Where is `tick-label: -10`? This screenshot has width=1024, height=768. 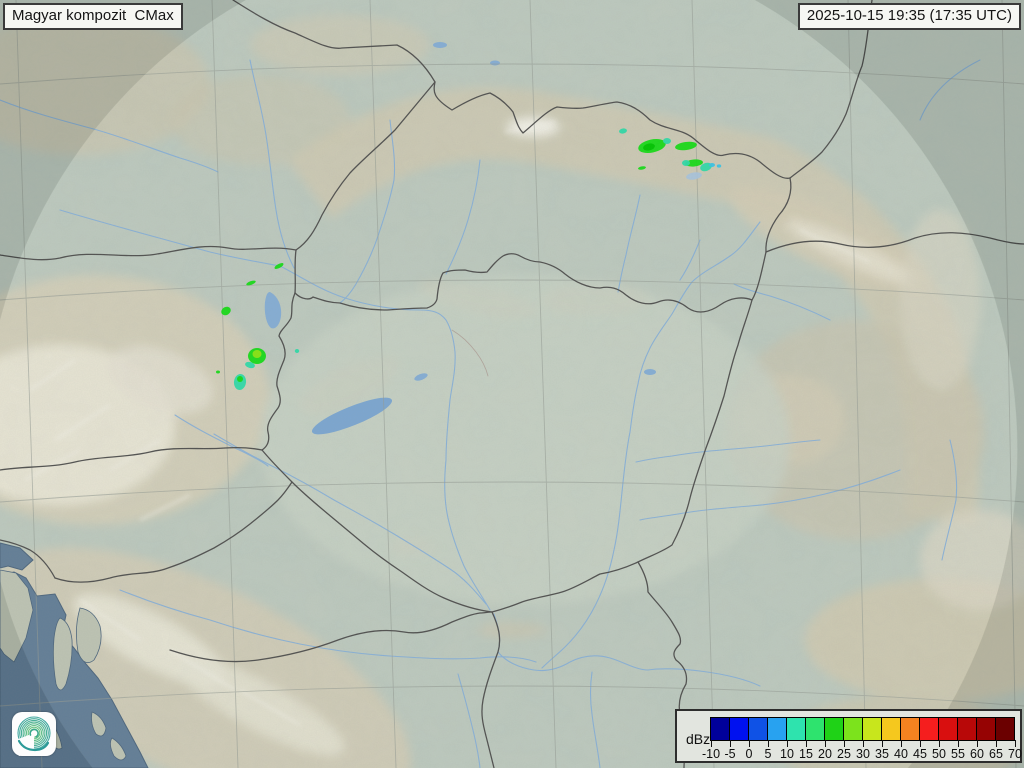 tick-label: -10 is located at coordinates (711, 754).